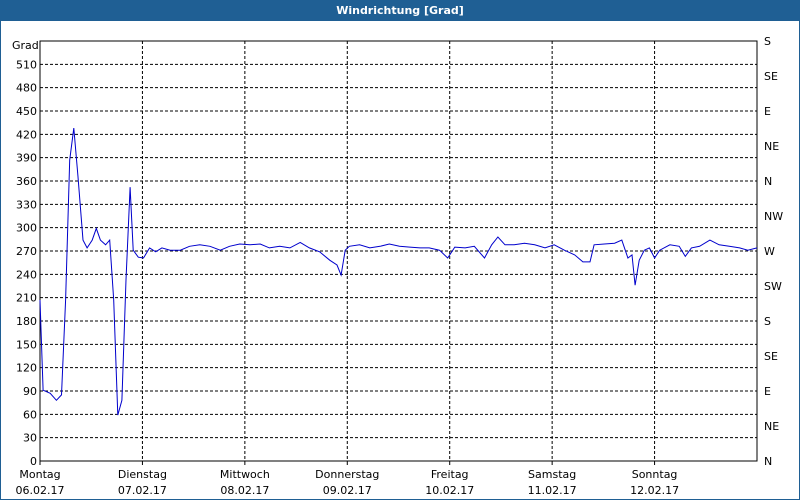 Image resolution: width=800 pixels, height=504 pixels. I want to click on x-tick-label: 12.02.17, so click(654, 490).